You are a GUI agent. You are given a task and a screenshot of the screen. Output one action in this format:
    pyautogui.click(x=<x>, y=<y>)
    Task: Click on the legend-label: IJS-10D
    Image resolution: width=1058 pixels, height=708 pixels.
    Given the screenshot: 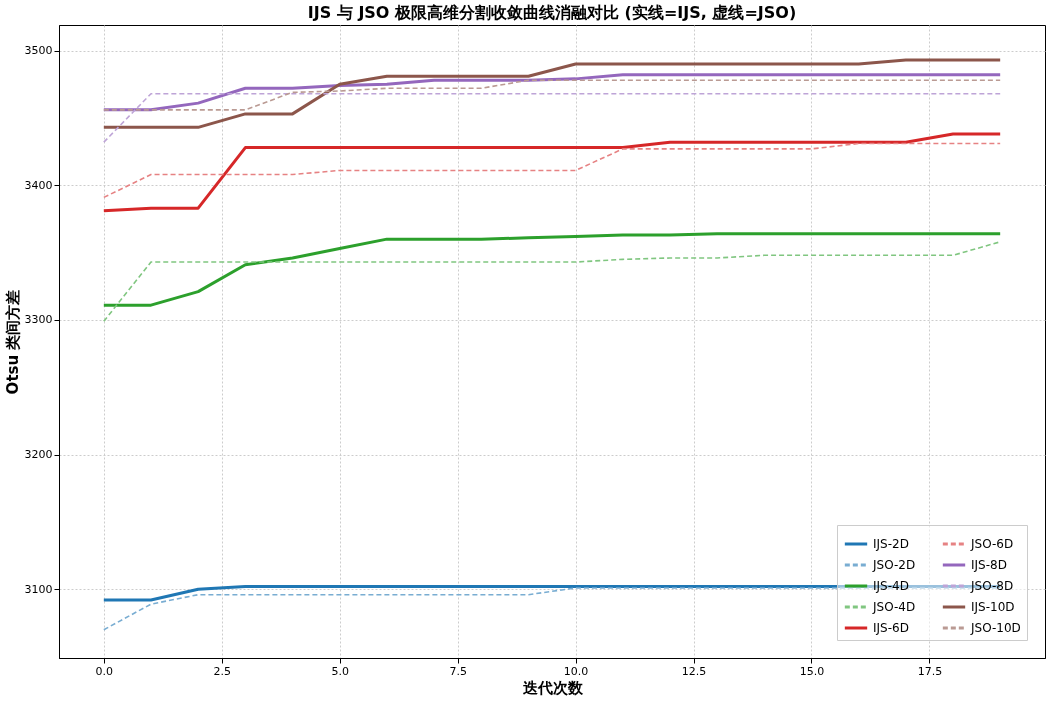 What is the action you would take?
    pyautogui.click(x=993, y=607)
    